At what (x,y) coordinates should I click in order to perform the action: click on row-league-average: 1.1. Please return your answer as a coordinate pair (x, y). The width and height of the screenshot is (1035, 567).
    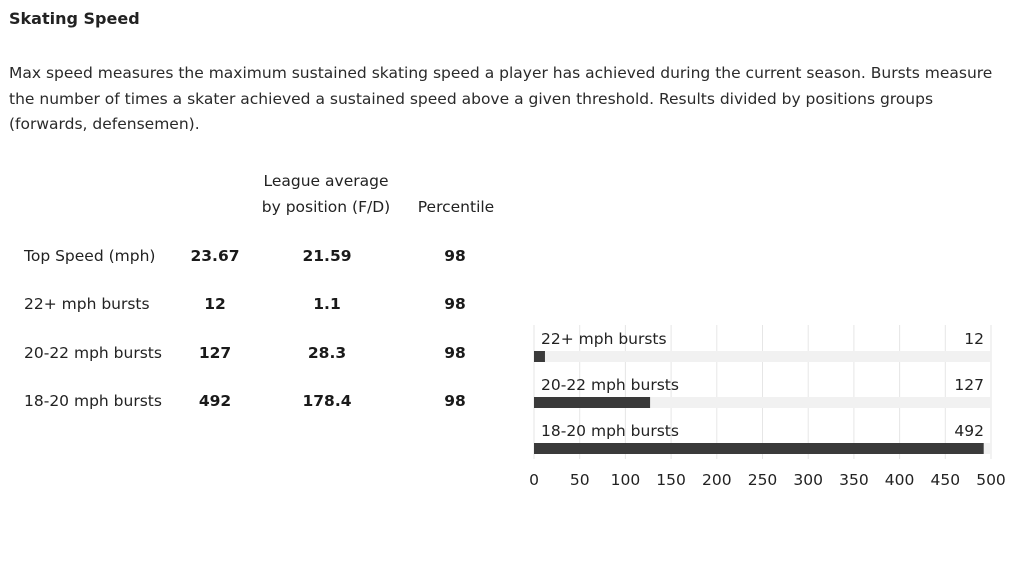
    Looking at the image, I should click on (327, 304).